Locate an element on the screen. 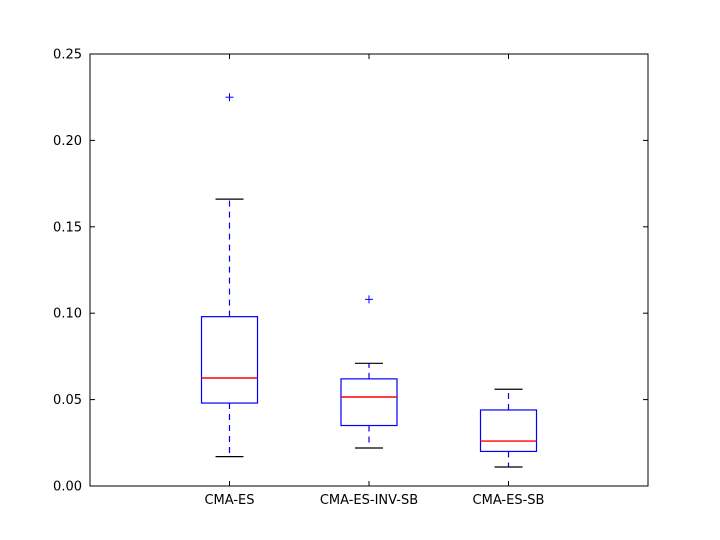 The image size is (720, 540). y-tick-label: 0.10 is located at coordinates (67, 314).